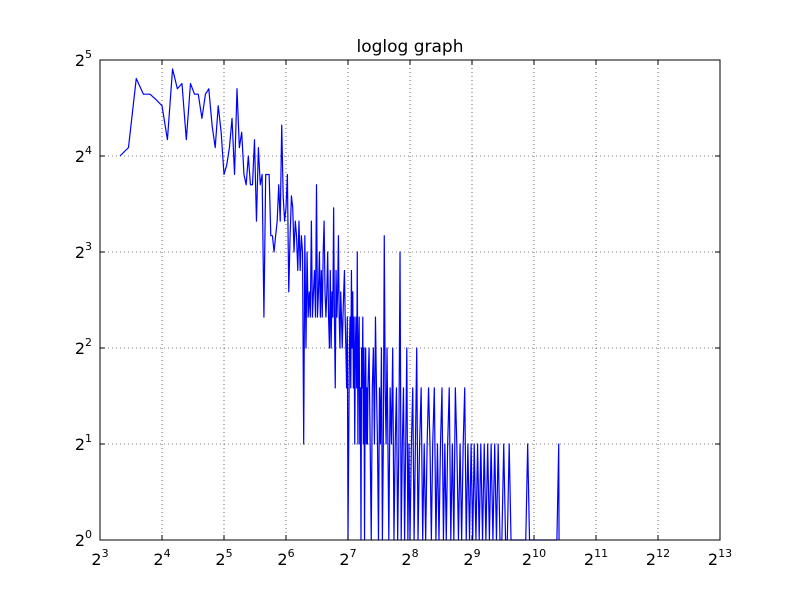 The image size is (800, 605). I want to click on x-tick-label: 23, so click(99, 558).